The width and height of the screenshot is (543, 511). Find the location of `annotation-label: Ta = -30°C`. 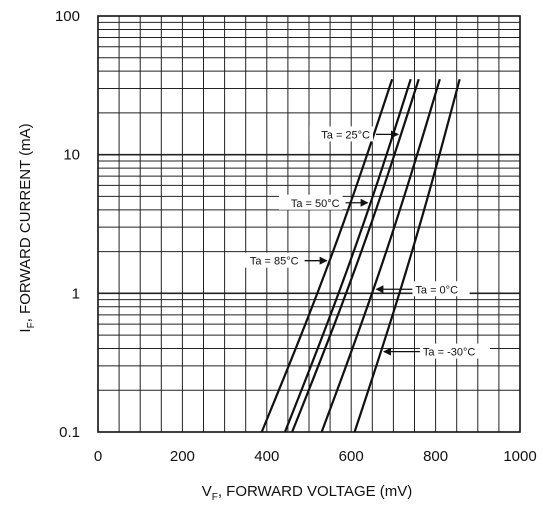

annotation-label: Ta = -30°C is located at coordinates (449, 353).